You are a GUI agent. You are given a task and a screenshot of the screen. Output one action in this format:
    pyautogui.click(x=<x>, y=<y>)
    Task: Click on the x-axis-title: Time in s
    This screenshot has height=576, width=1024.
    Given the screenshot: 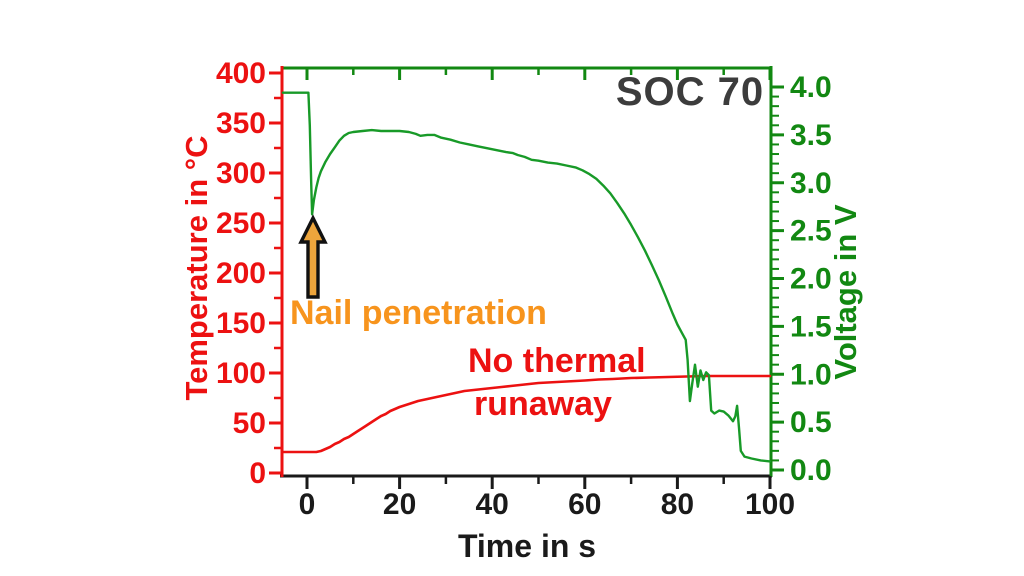 What is the action you would take?
    pyautogui.click(x=527, y=546)
    